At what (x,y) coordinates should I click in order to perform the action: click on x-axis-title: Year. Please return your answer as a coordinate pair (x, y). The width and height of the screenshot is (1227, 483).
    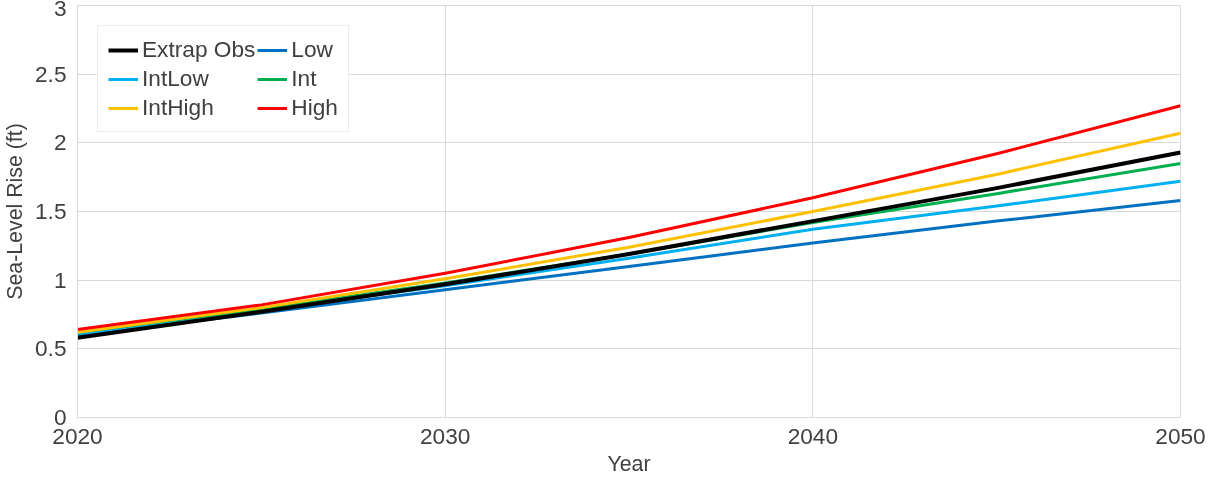
    Looking at the image, I should click on (629, 463).